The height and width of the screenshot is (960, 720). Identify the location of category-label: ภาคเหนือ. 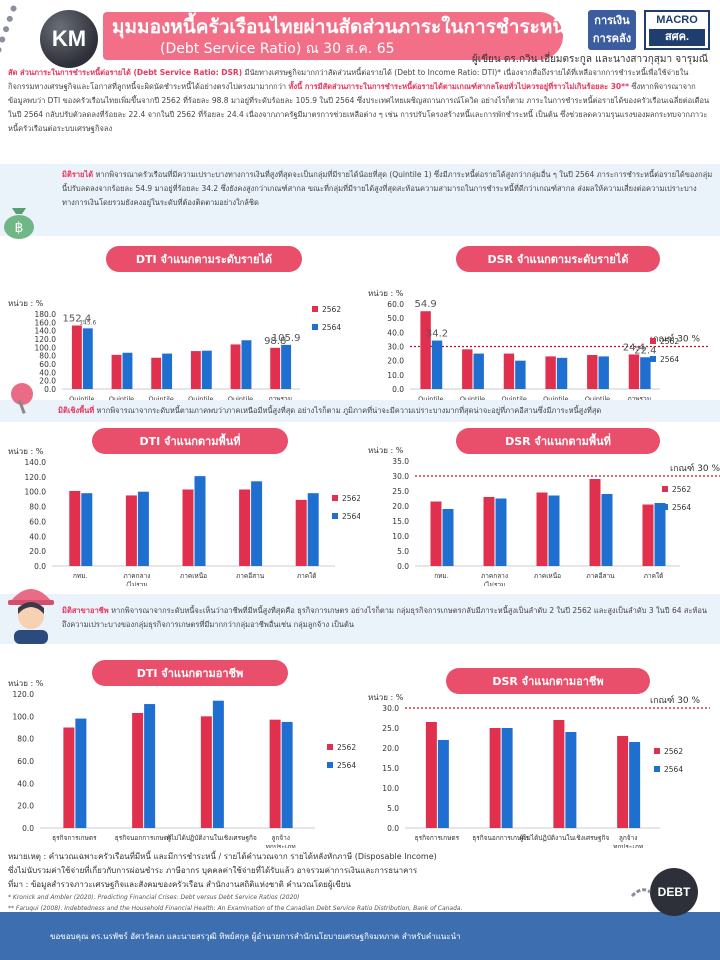
(547, 576).